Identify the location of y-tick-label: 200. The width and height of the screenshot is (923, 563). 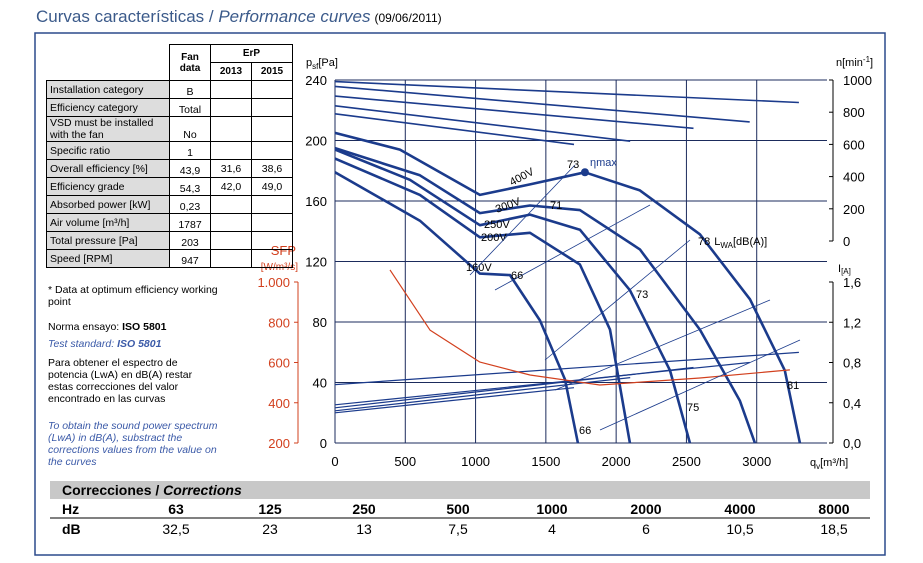
(316, 141).